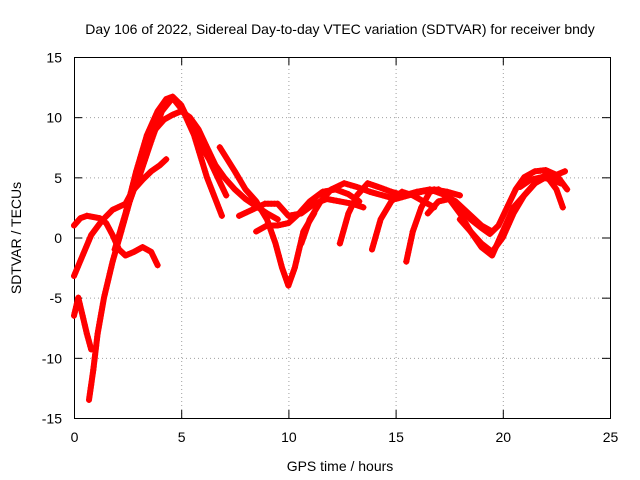 The height and width of the screenshot is (480, 640). What do you see at coordinates (54, 58) in the screenshot?
I see `y-tick-label: 15` at bounding box center [54, 58].